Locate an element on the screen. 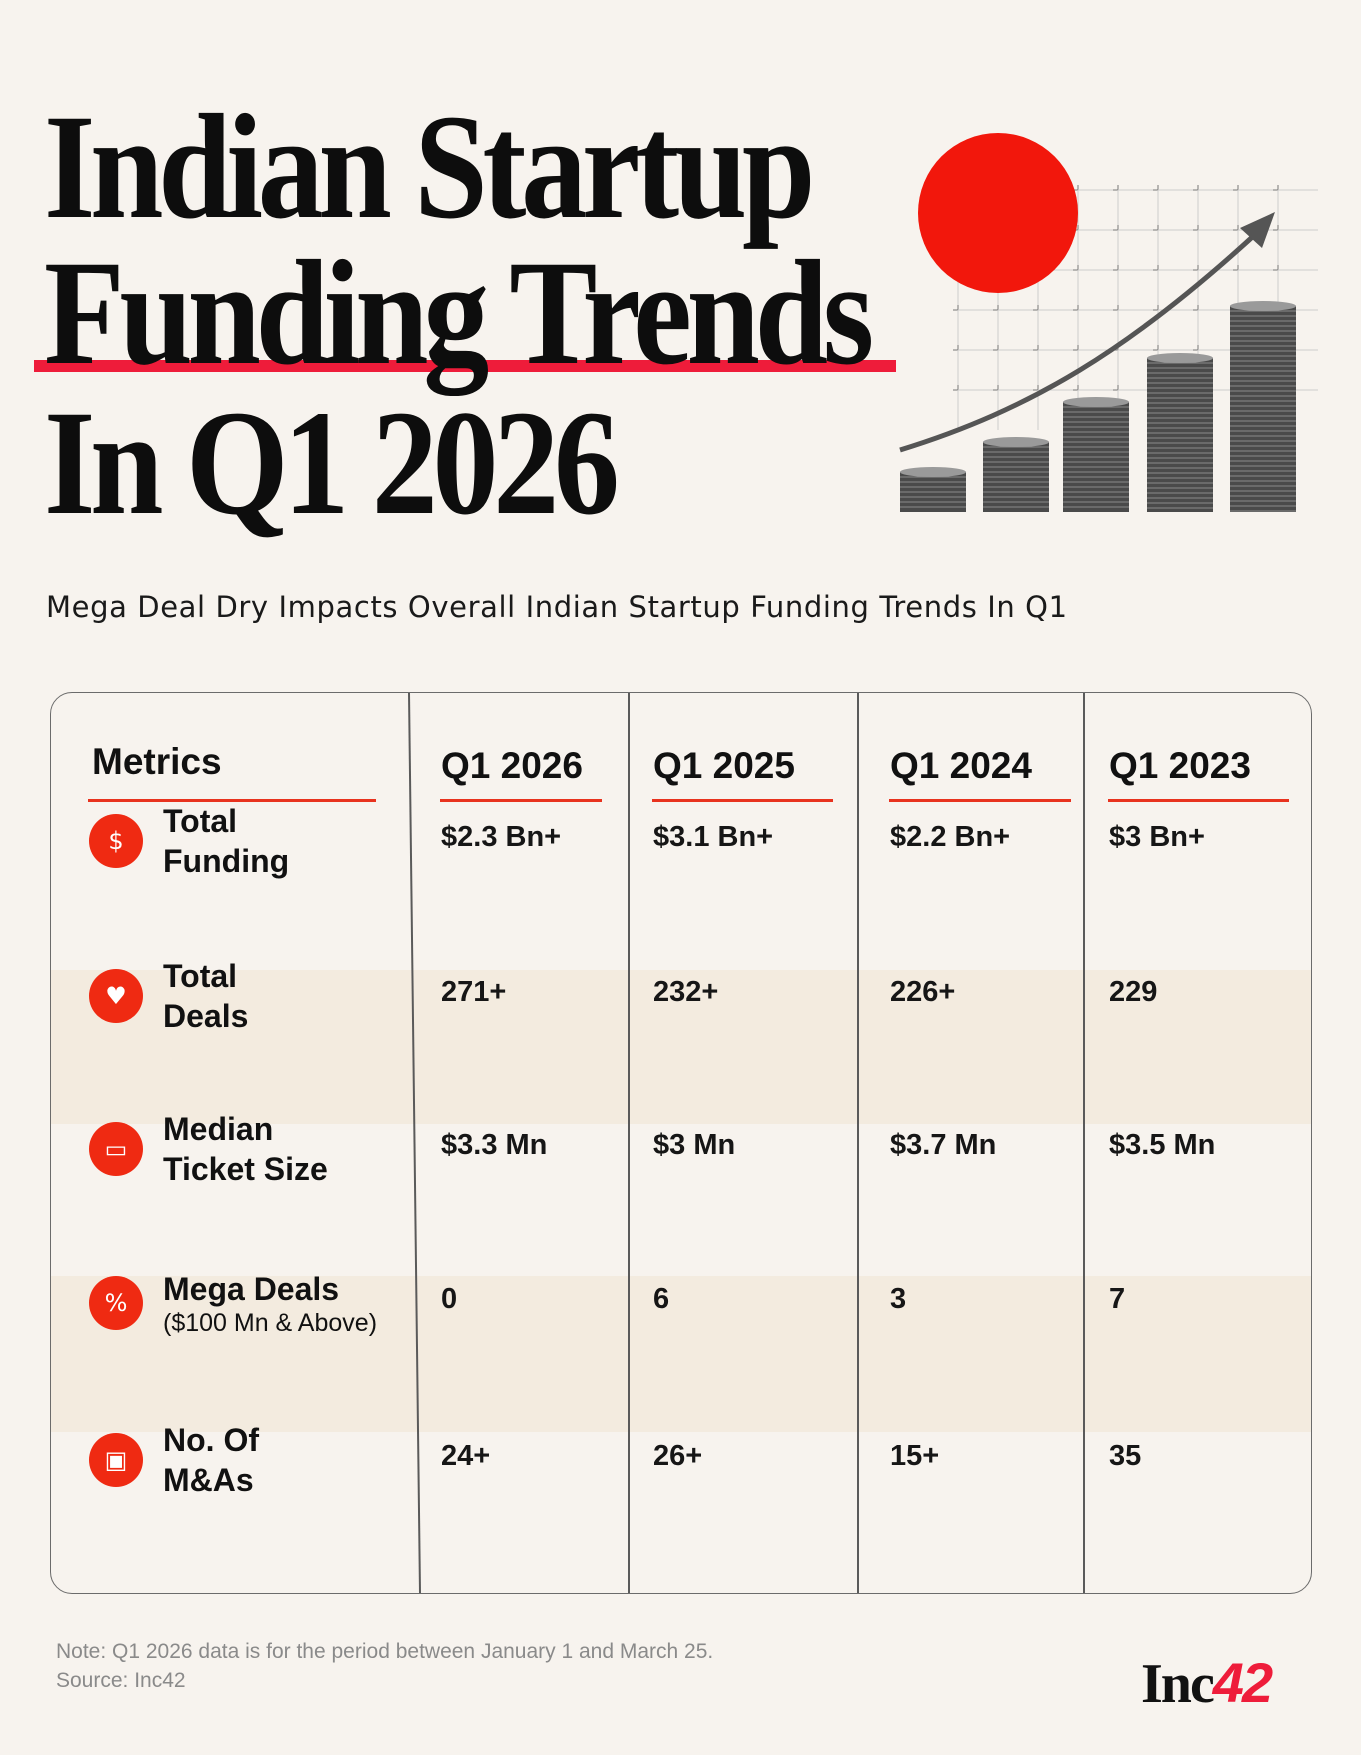 This screenshot has height=1755, width=1361. ticket-icon: ▭ is located at coordinates (116, 1149).